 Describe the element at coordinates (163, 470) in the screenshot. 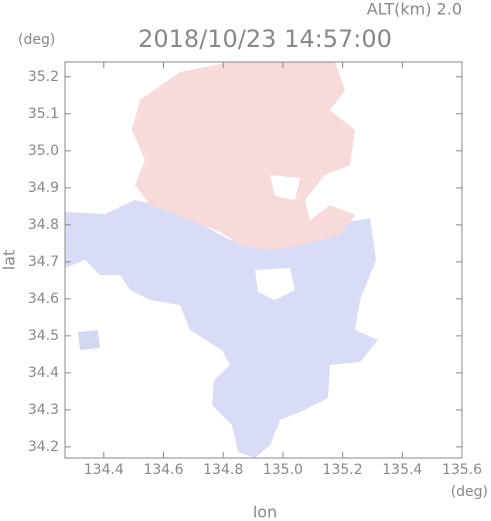

I see `x-tick-label: 134.6` at that location.